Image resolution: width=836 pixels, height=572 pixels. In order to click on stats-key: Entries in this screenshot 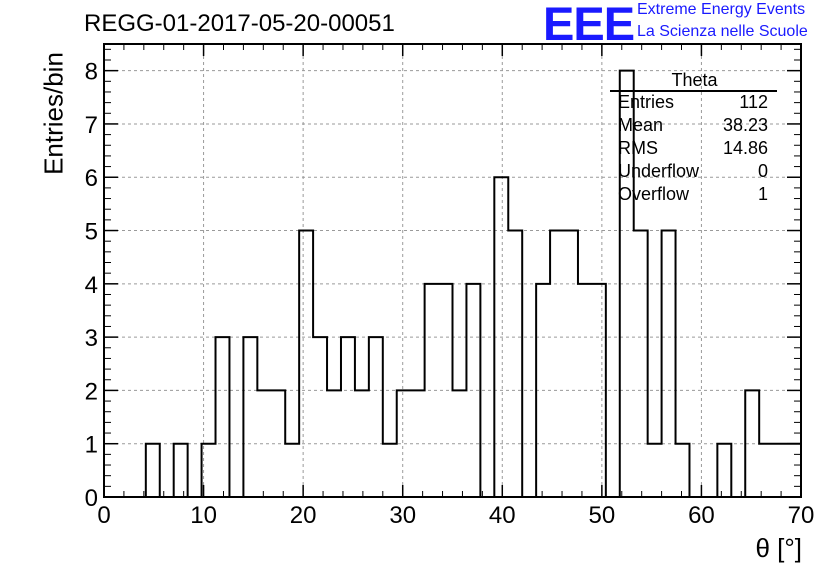, I will do `click(646, 102)`.